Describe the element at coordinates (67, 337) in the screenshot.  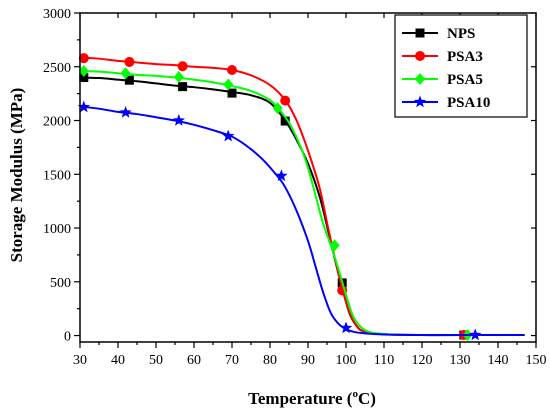
I see `y-tick-label: 0` at that location.